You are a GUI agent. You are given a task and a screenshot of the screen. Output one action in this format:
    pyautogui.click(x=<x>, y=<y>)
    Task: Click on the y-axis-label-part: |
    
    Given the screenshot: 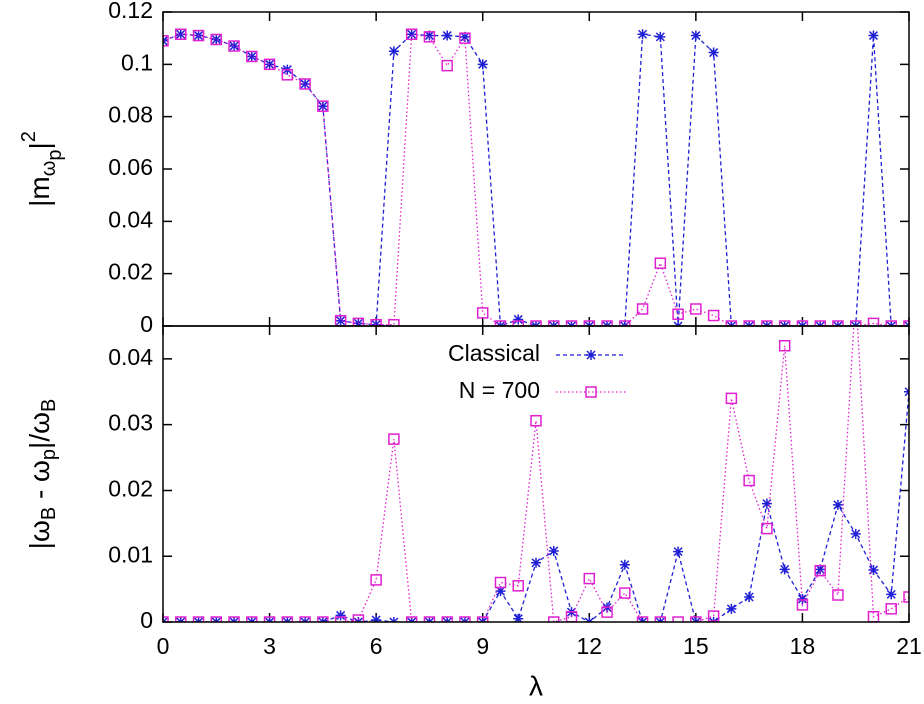 What is the action you would take?
    pyautogui.click(x=39, y=145)
    